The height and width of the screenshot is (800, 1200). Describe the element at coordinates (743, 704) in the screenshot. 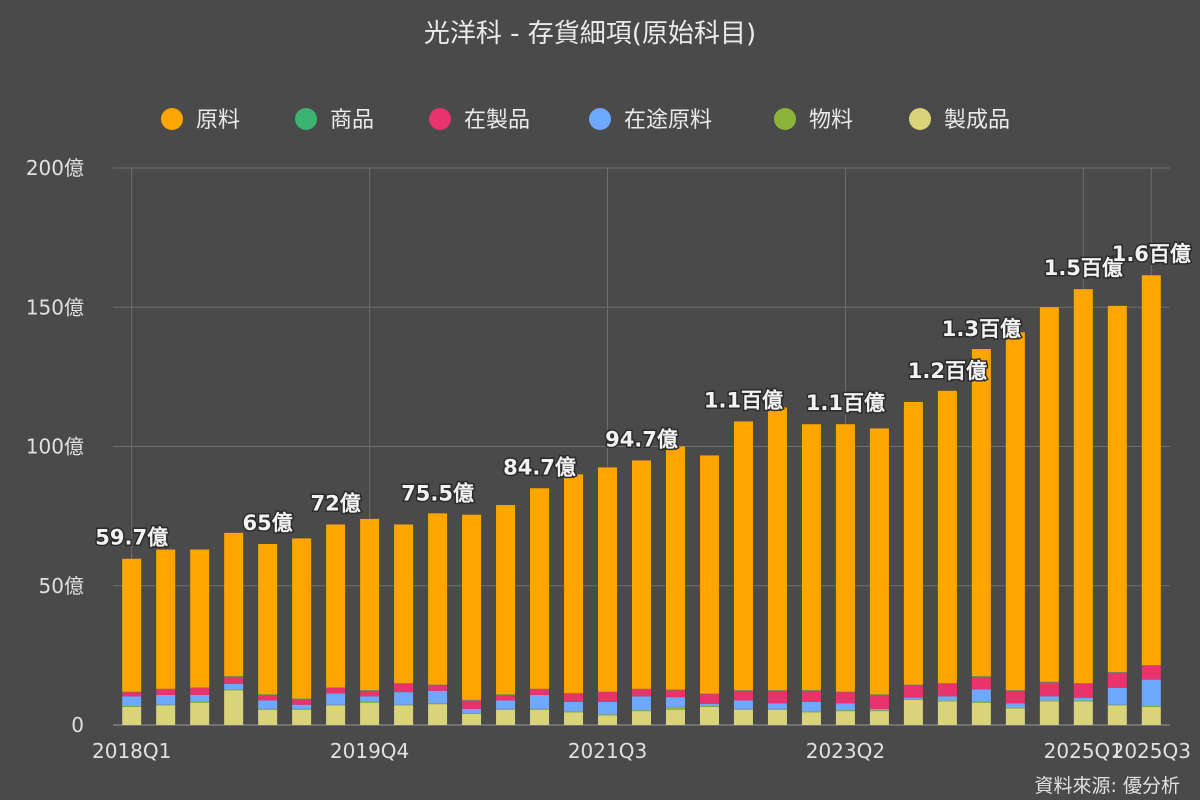

I see `bar-segment-在途原料-2022Q3` at that location.